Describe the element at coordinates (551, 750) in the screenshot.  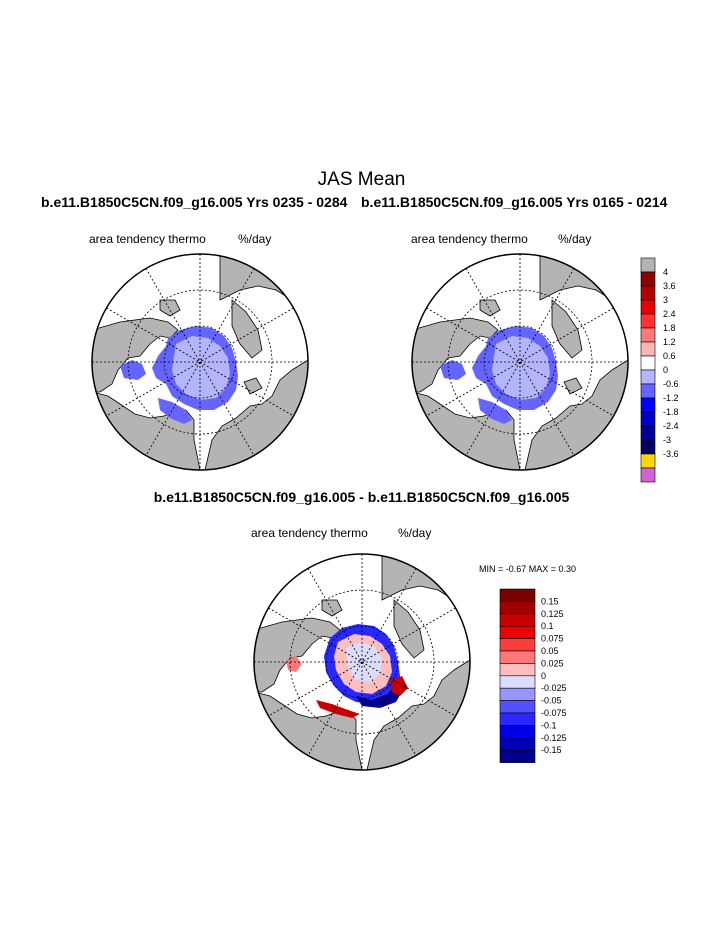
I see `colorbar-tick-label: -0.15` at that location.